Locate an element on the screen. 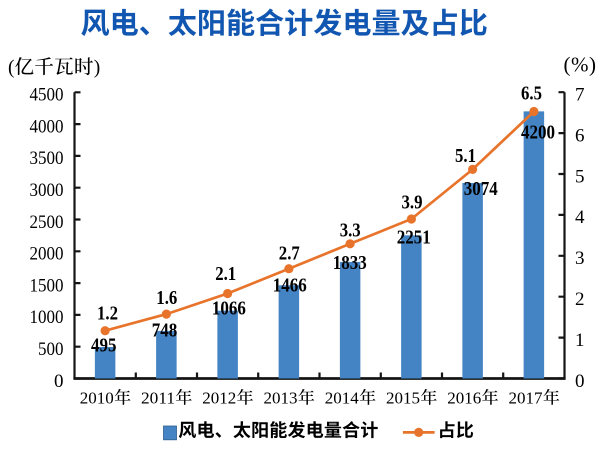  svg-text: 5 is located at coordinates (580, 176).